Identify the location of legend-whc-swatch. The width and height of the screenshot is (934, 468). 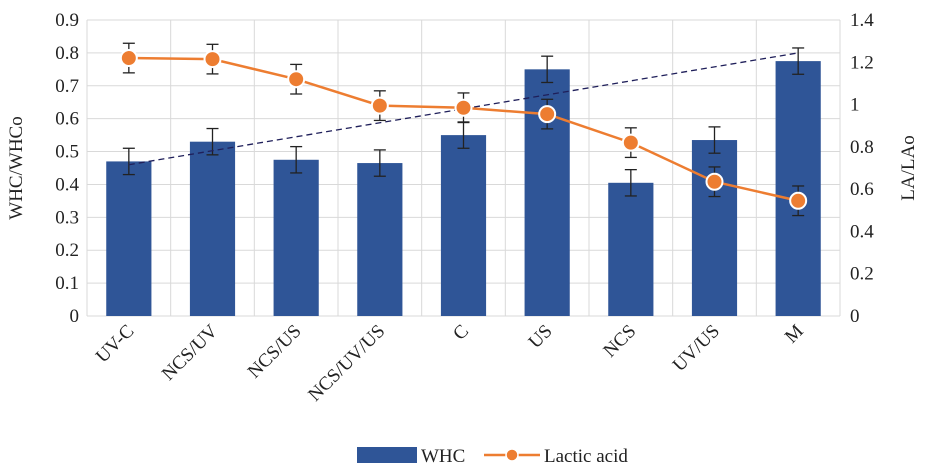
(387, 455).